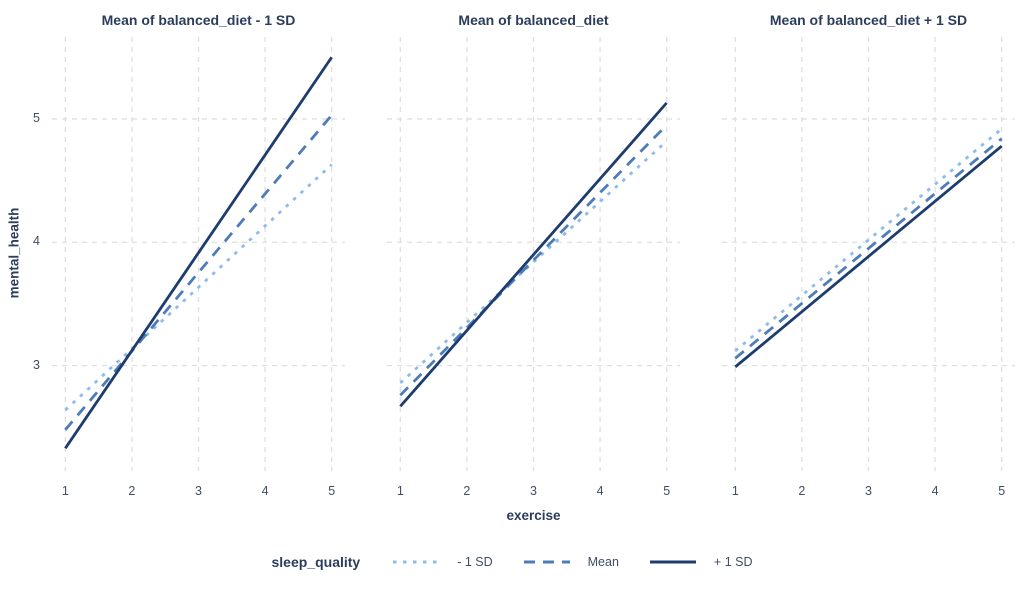  I want to click on legend-item: - 1 SD, so click(442, 562).